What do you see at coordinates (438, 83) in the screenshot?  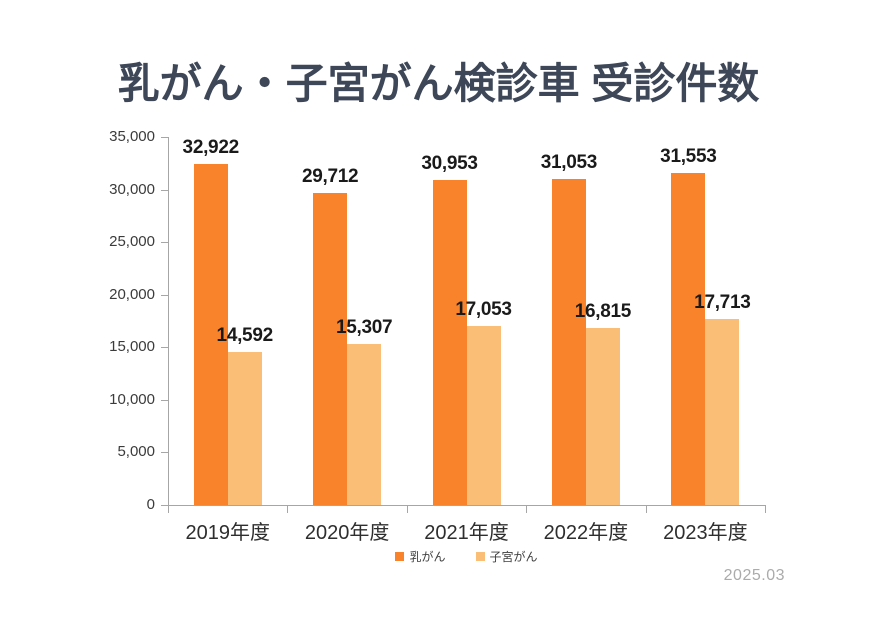 I see `chart-title: 乳がん・子宮がん検診車 受診件数` at bounding box center [438, 83].